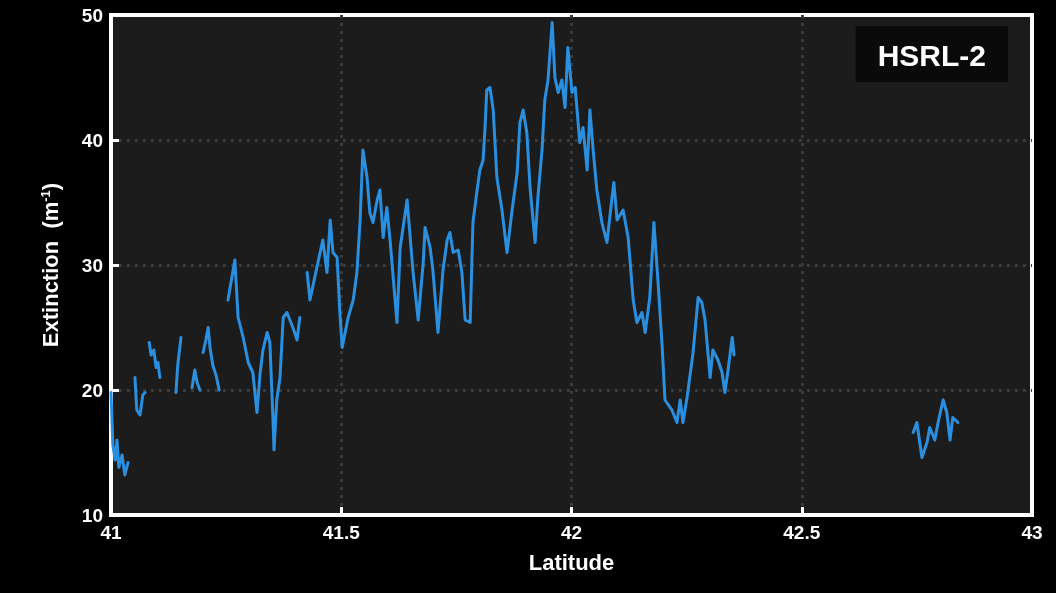 The width and height of the screenshot is (1056, 593). What do you see at coordinates (92, 515) in the screenshot?
I see `y-tick-label: 10` at bounding box center [92, 515].